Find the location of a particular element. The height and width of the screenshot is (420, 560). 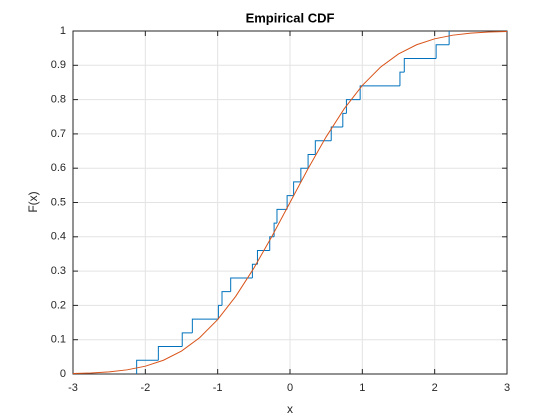

x-axis-label: x is located at coordinates (290, 409).